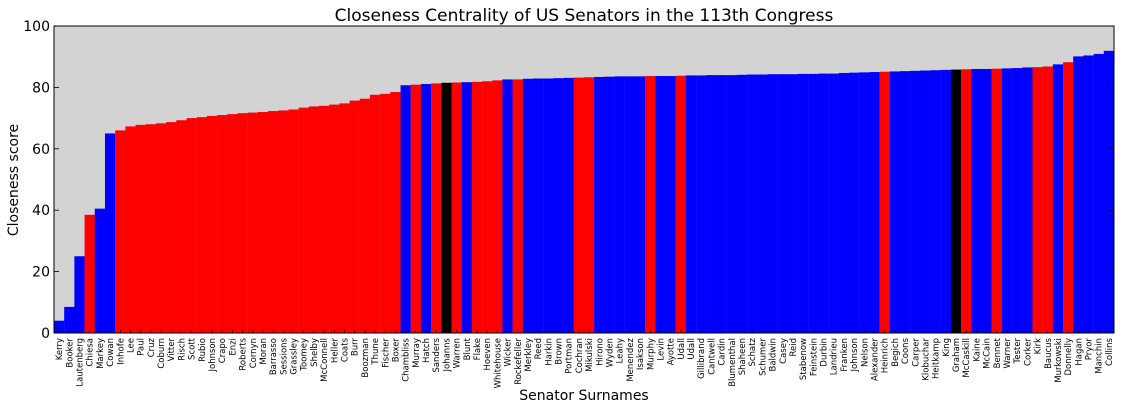 This screenshot has width=1126, height=410. I want to click on x-tick-label: Inhofe, so click(121, 351).